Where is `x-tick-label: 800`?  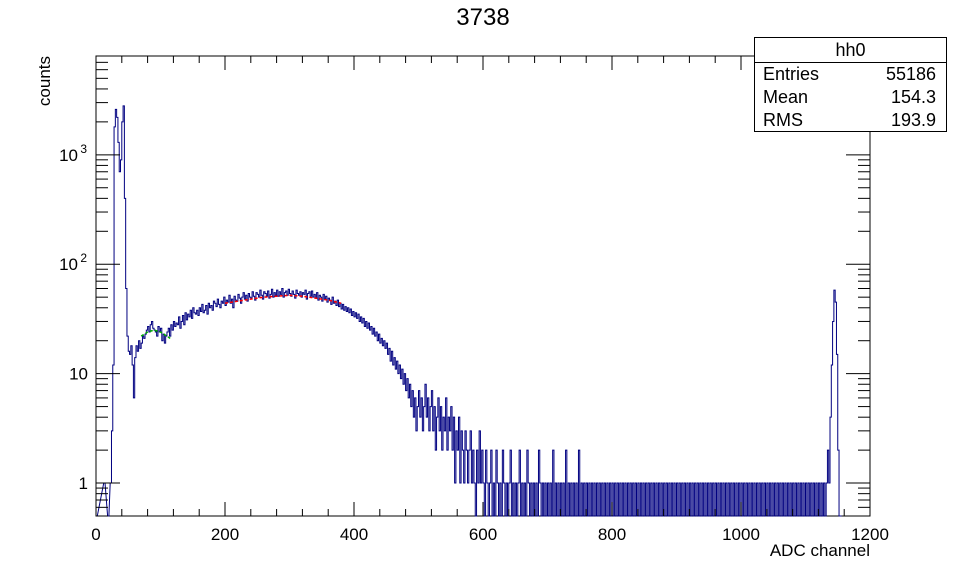
x-tick-label: 800 is located at coordinates (612, 534).